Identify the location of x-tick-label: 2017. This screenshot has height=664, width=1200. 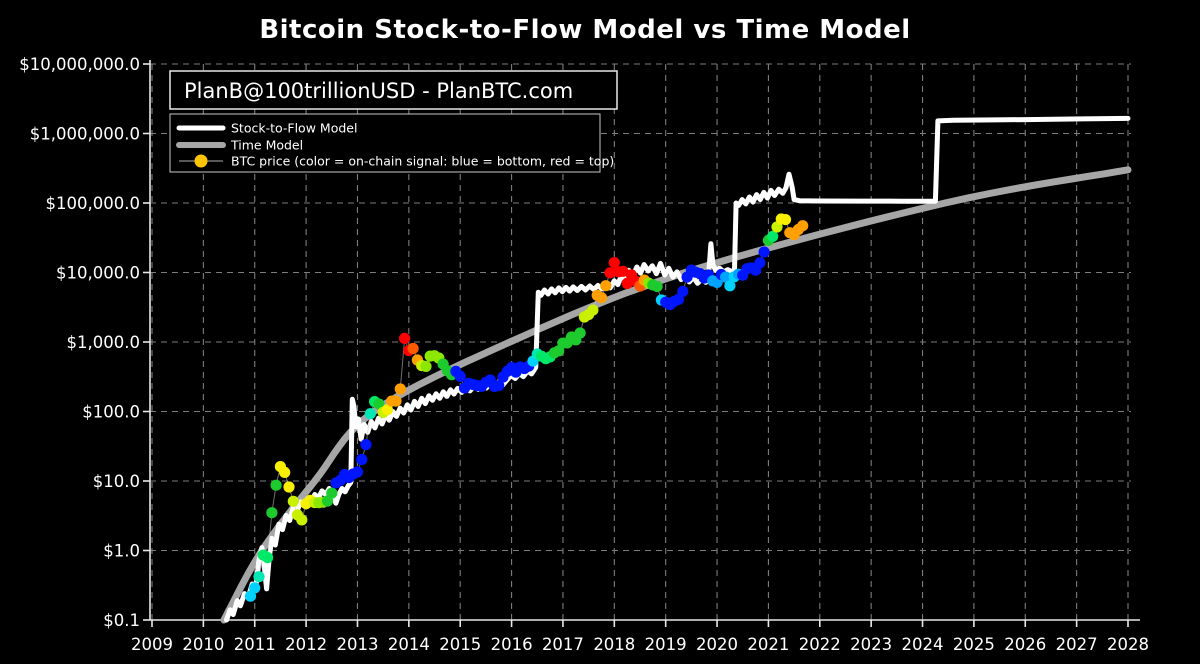
(563, 644).